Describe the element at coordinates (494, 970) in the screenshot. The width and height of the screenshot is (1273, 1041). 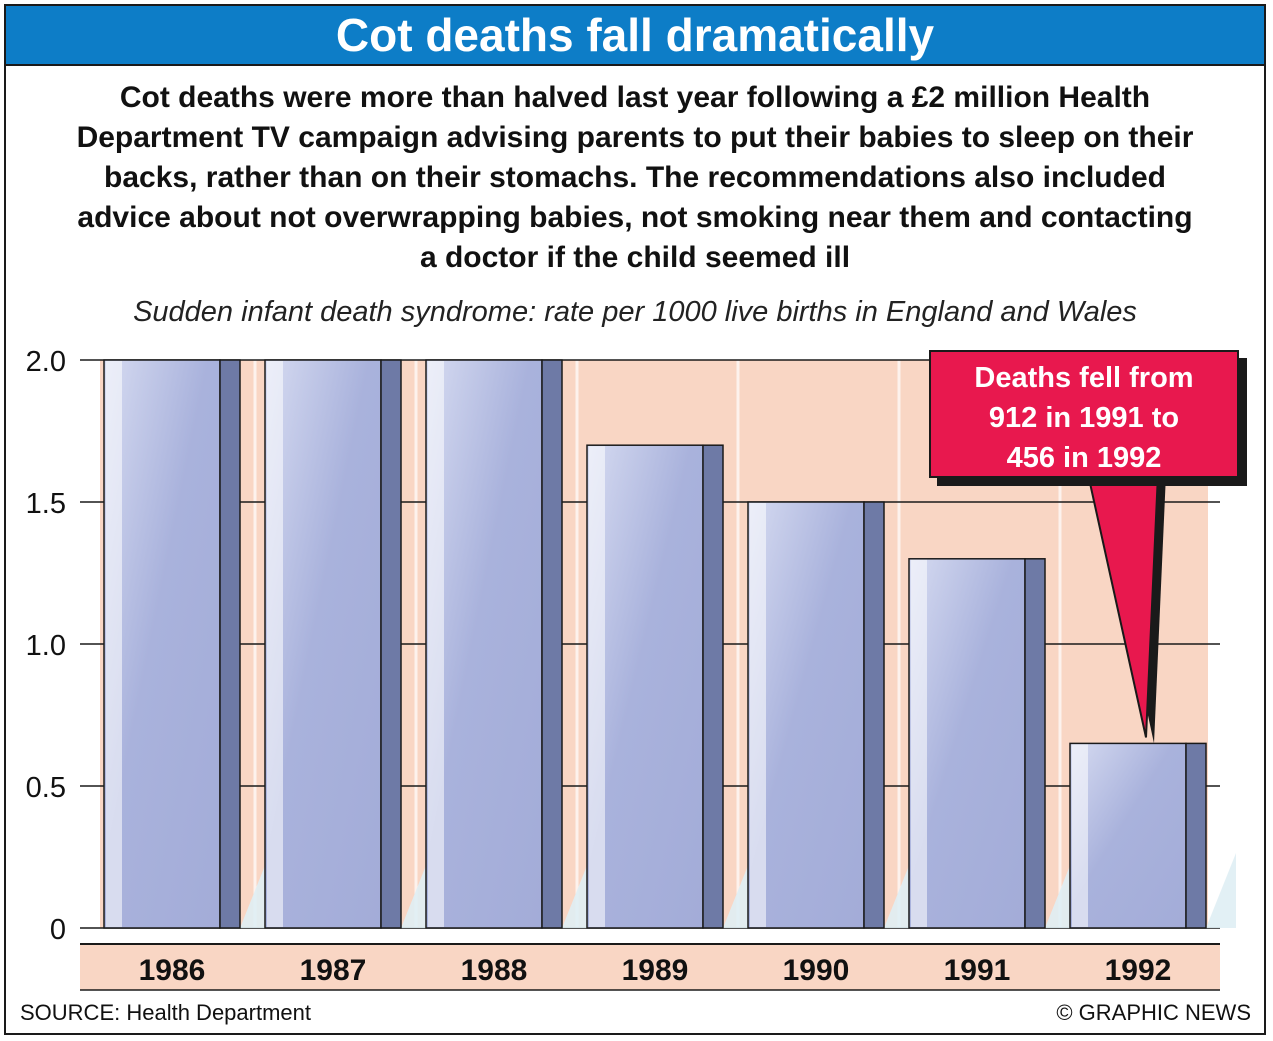
I see `x-tick-label: 1988` at that location.